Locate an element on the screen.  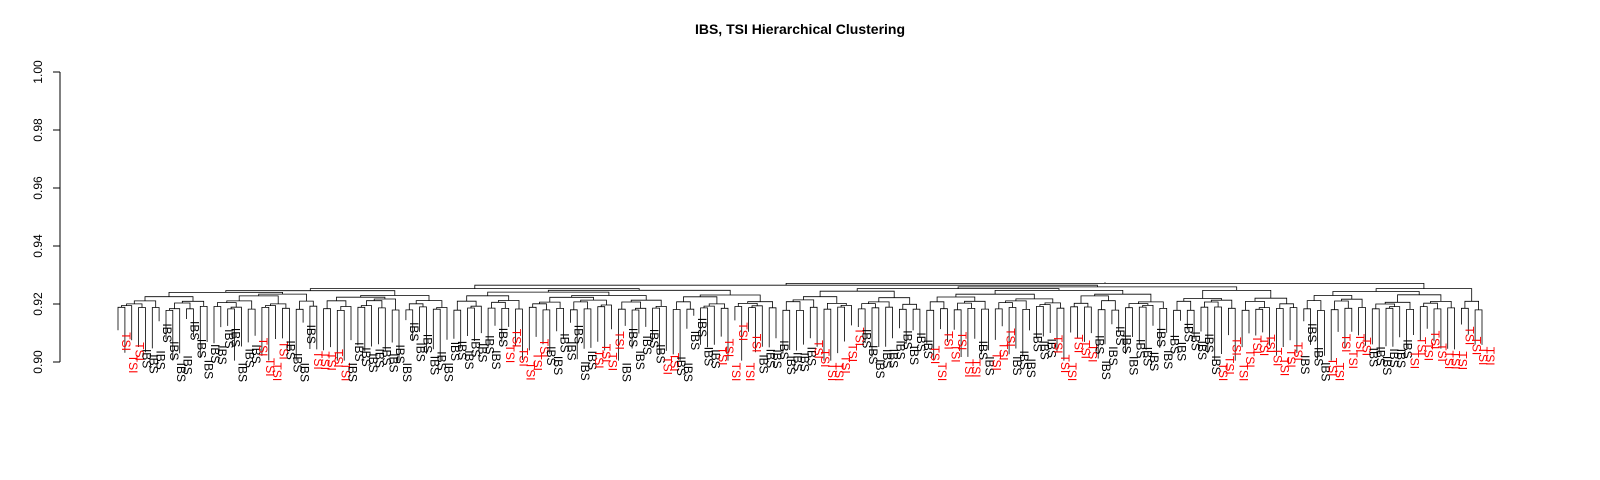
y-tick-label: 0.94 is located at coordinates (38, 246).